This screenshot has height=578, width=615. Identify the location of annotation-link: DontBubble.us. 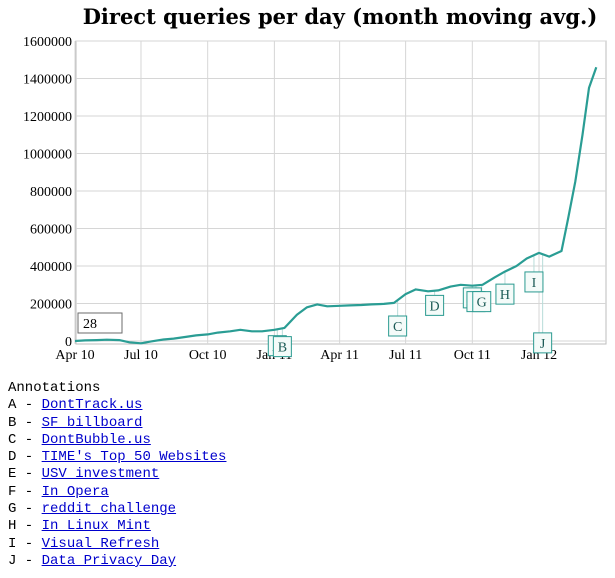
(96, 439).